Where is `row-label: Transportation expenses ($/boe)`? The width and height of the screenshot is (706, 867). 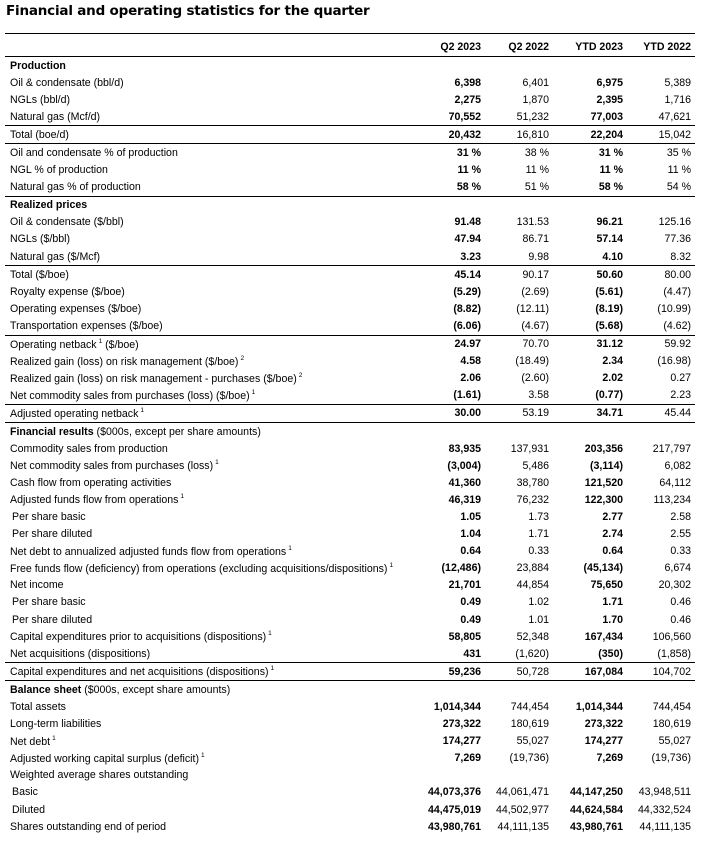
row-label: Transportation expenses ($/boe) is located at coordinates (209, 326).